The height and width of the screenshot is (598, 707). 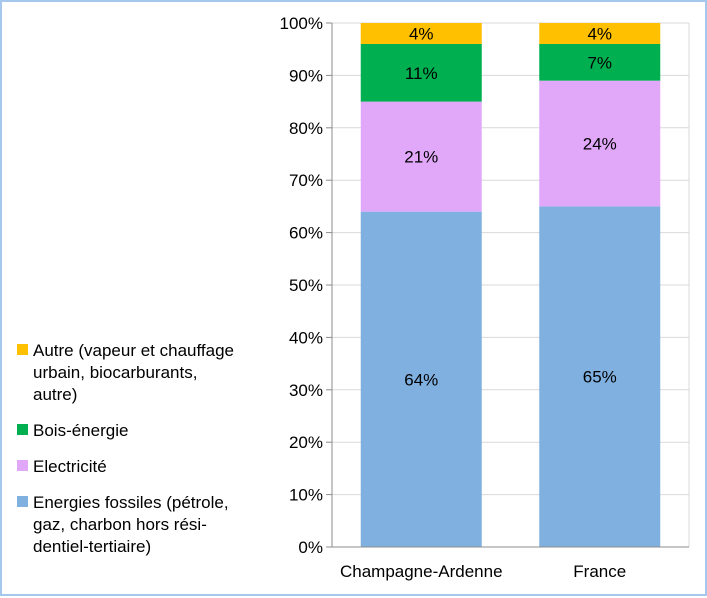 What do you see at coordinates (306, 337) in the screenshot?
I see `y-tick-label: 40%` at bounding box center [306, 337].